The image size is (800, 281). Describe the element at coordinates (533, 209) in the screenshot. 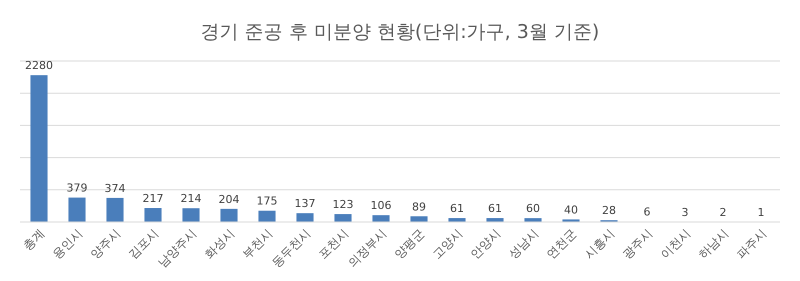

I see `data-label: 60` at that location.